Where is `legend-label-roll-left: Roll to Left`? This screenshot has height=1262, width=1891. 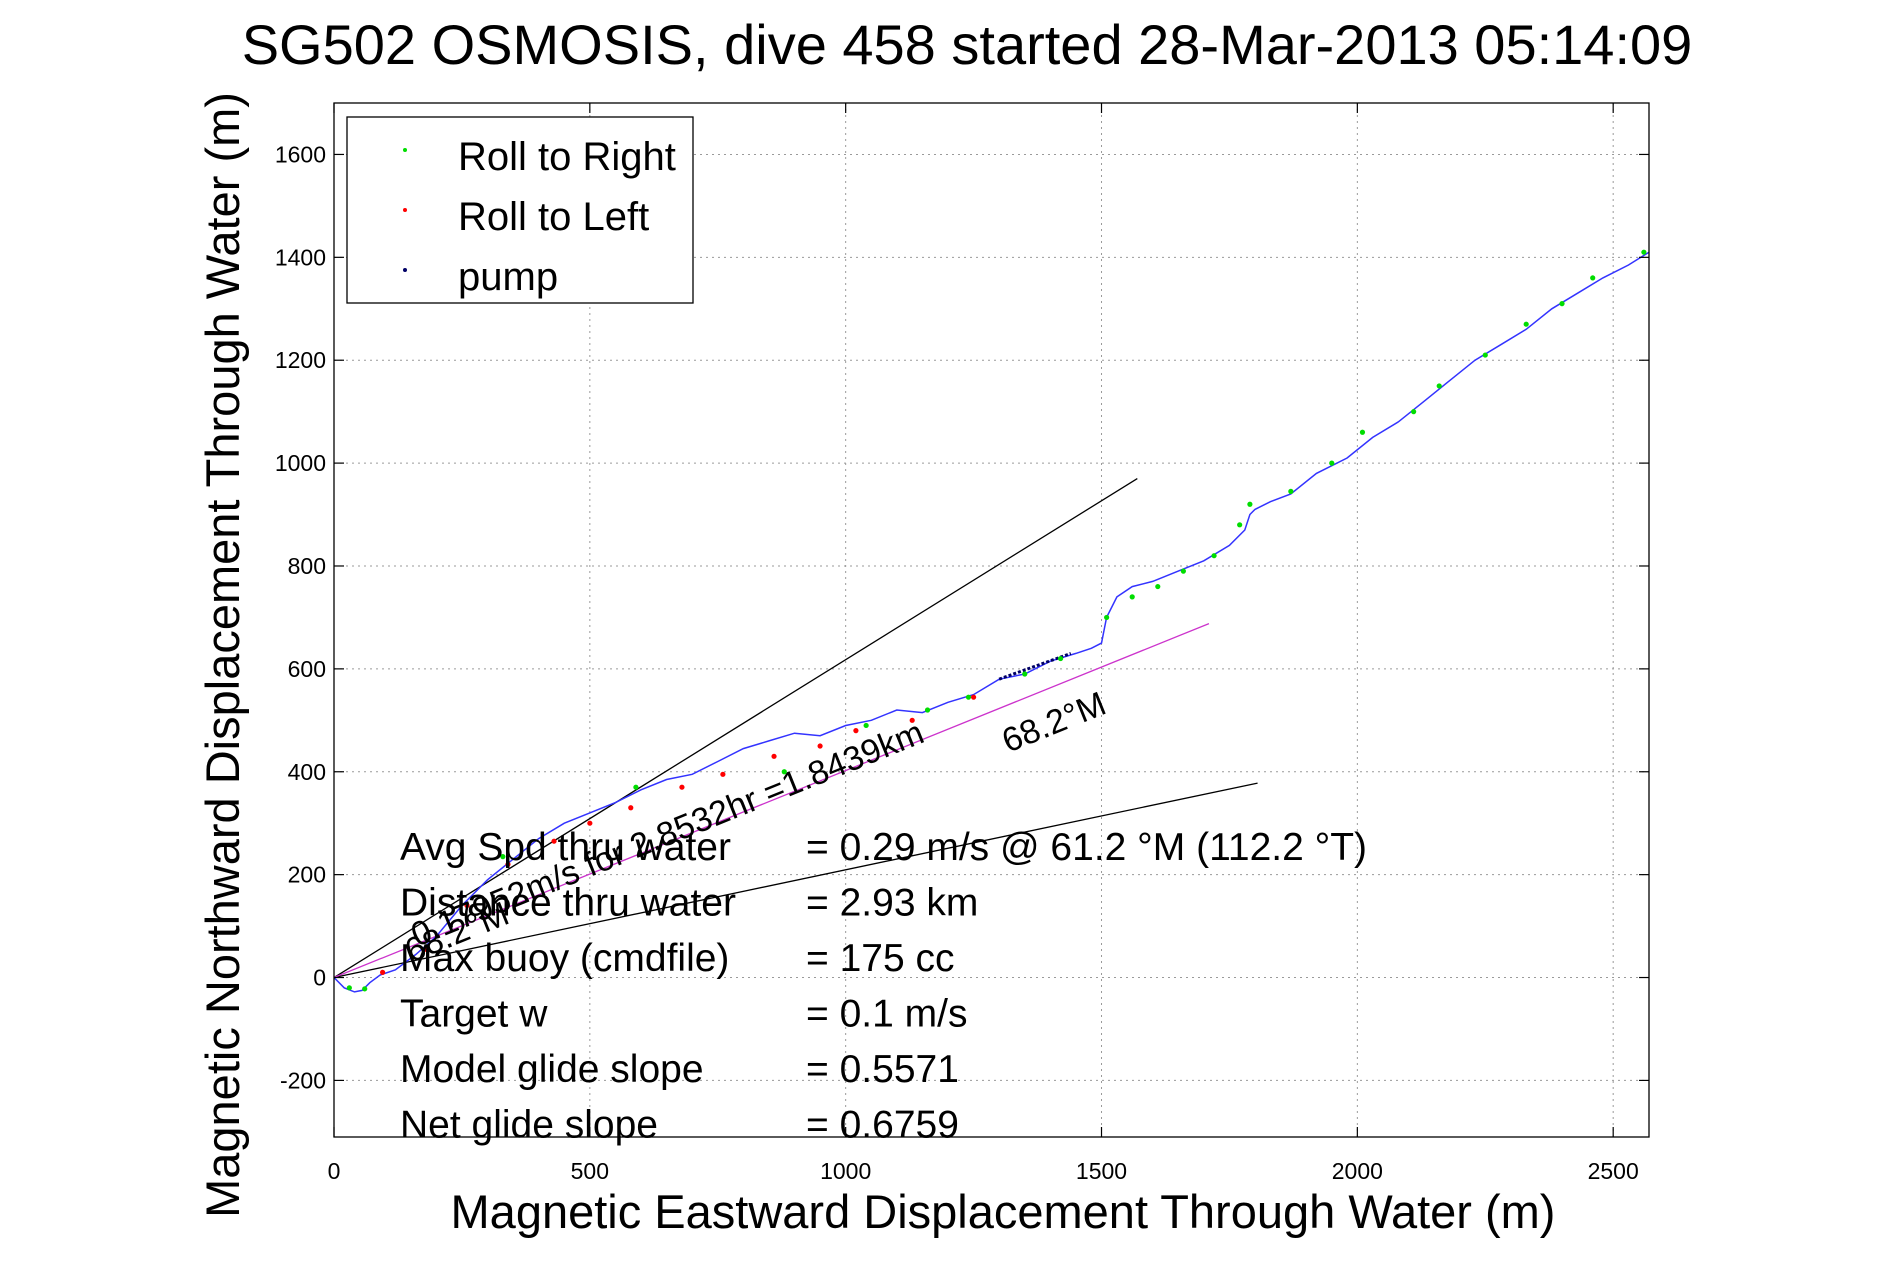
legend-label-roll-left: Roll to Left is located at coordinates (553, 217).